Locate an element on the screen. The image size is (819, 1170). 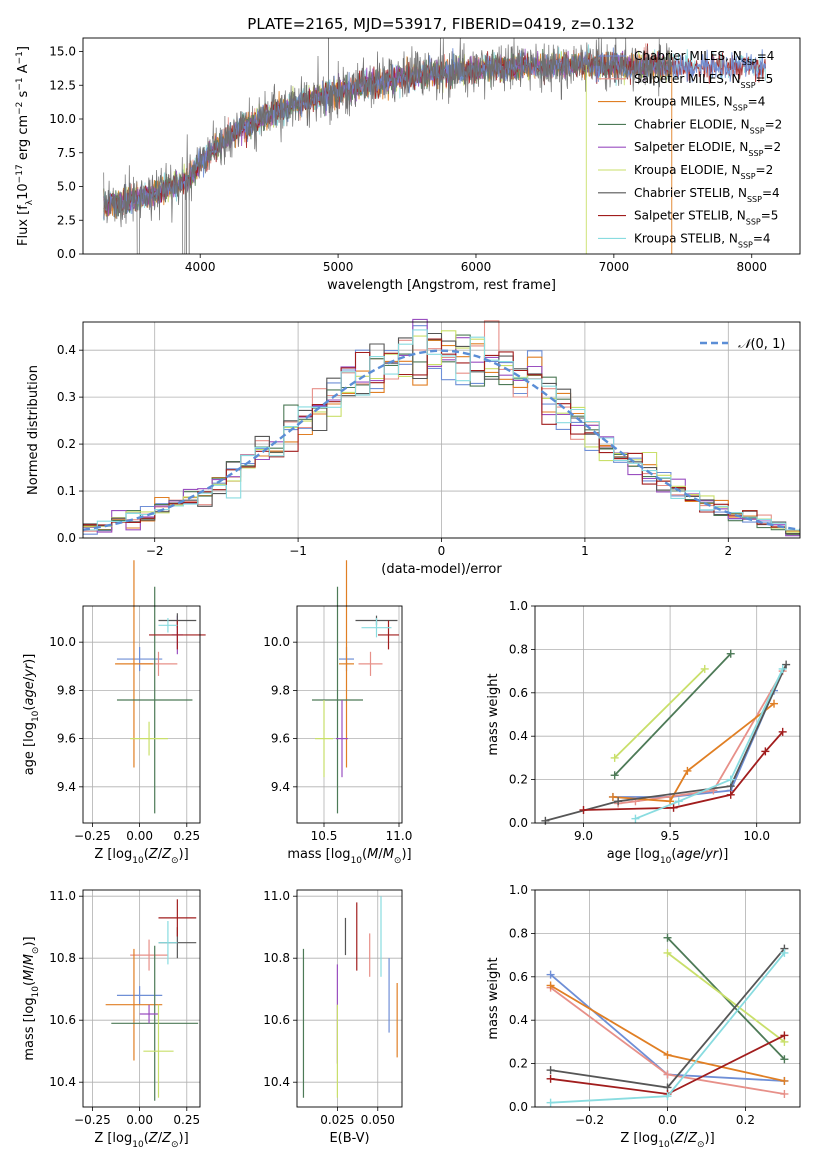
legend-label: Kroupa MILES, NSSP=4 is located at coordinates (699, 104).